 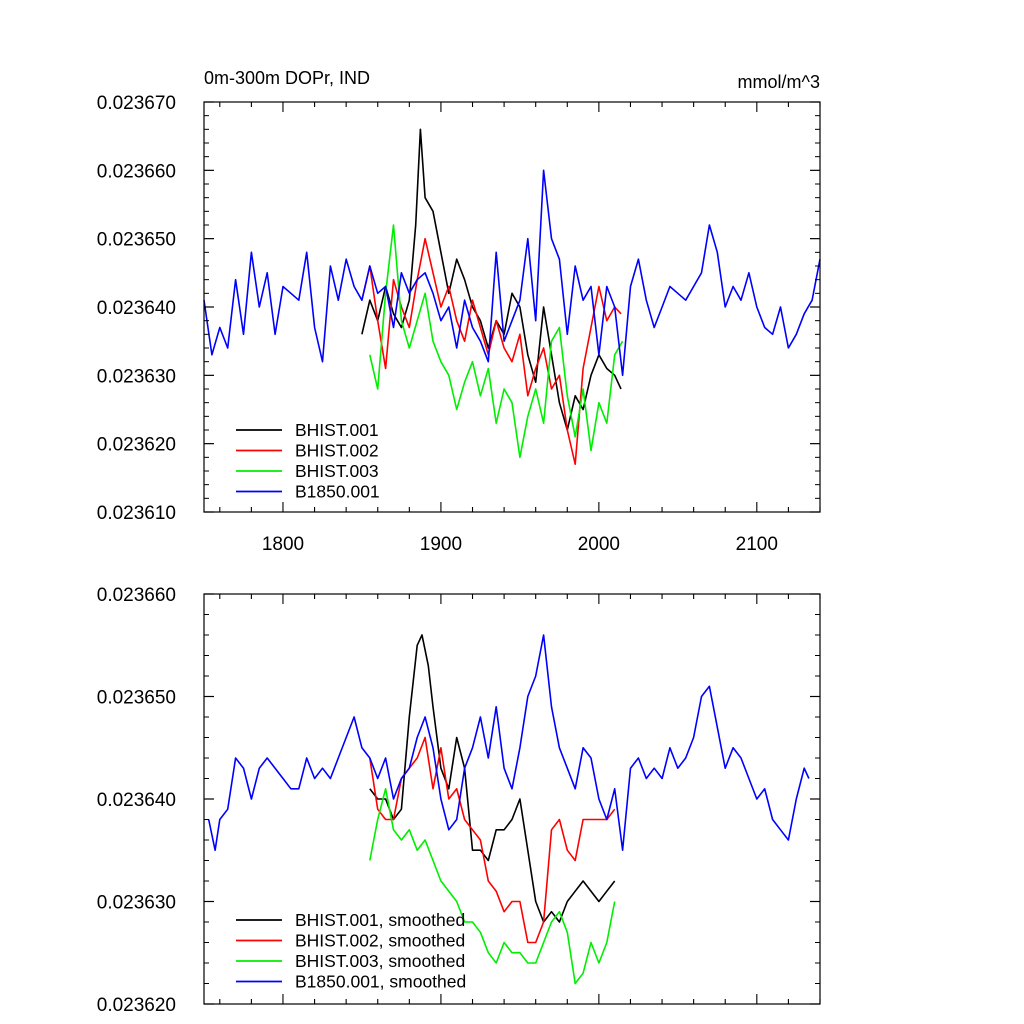 What do you see at coordinates (337, 471) in the screenshot?
I see `top-legend-label-2: BHIST.003` at bounding box center [337, 471].